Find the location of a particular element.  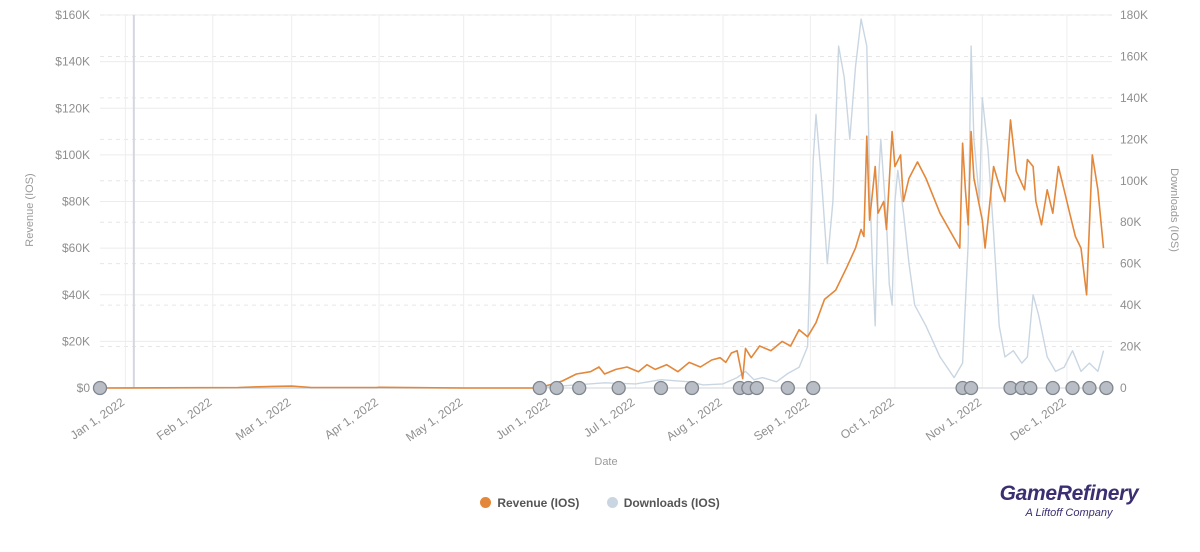

y-axis-left-title: Revenue (IOS) is located at coordinates (30, 209).